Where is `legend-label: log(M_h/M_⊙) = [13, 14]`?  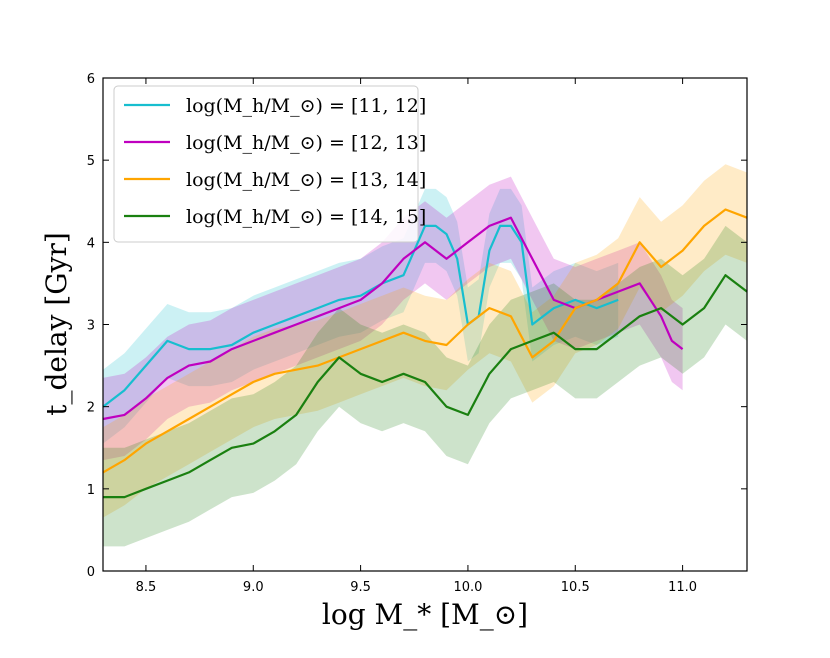
legend-label: log(M_h/M_⊙) = [13, 14] is located at coordinates (306, 180).